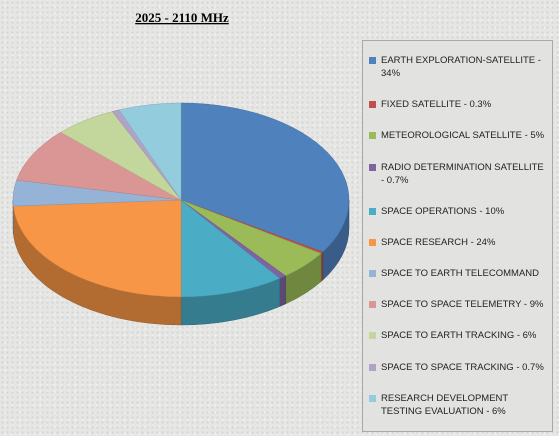  I want to click on legend-label: EARTH EXPLORATION-SATELLITE - 34%, so click(461, 67).